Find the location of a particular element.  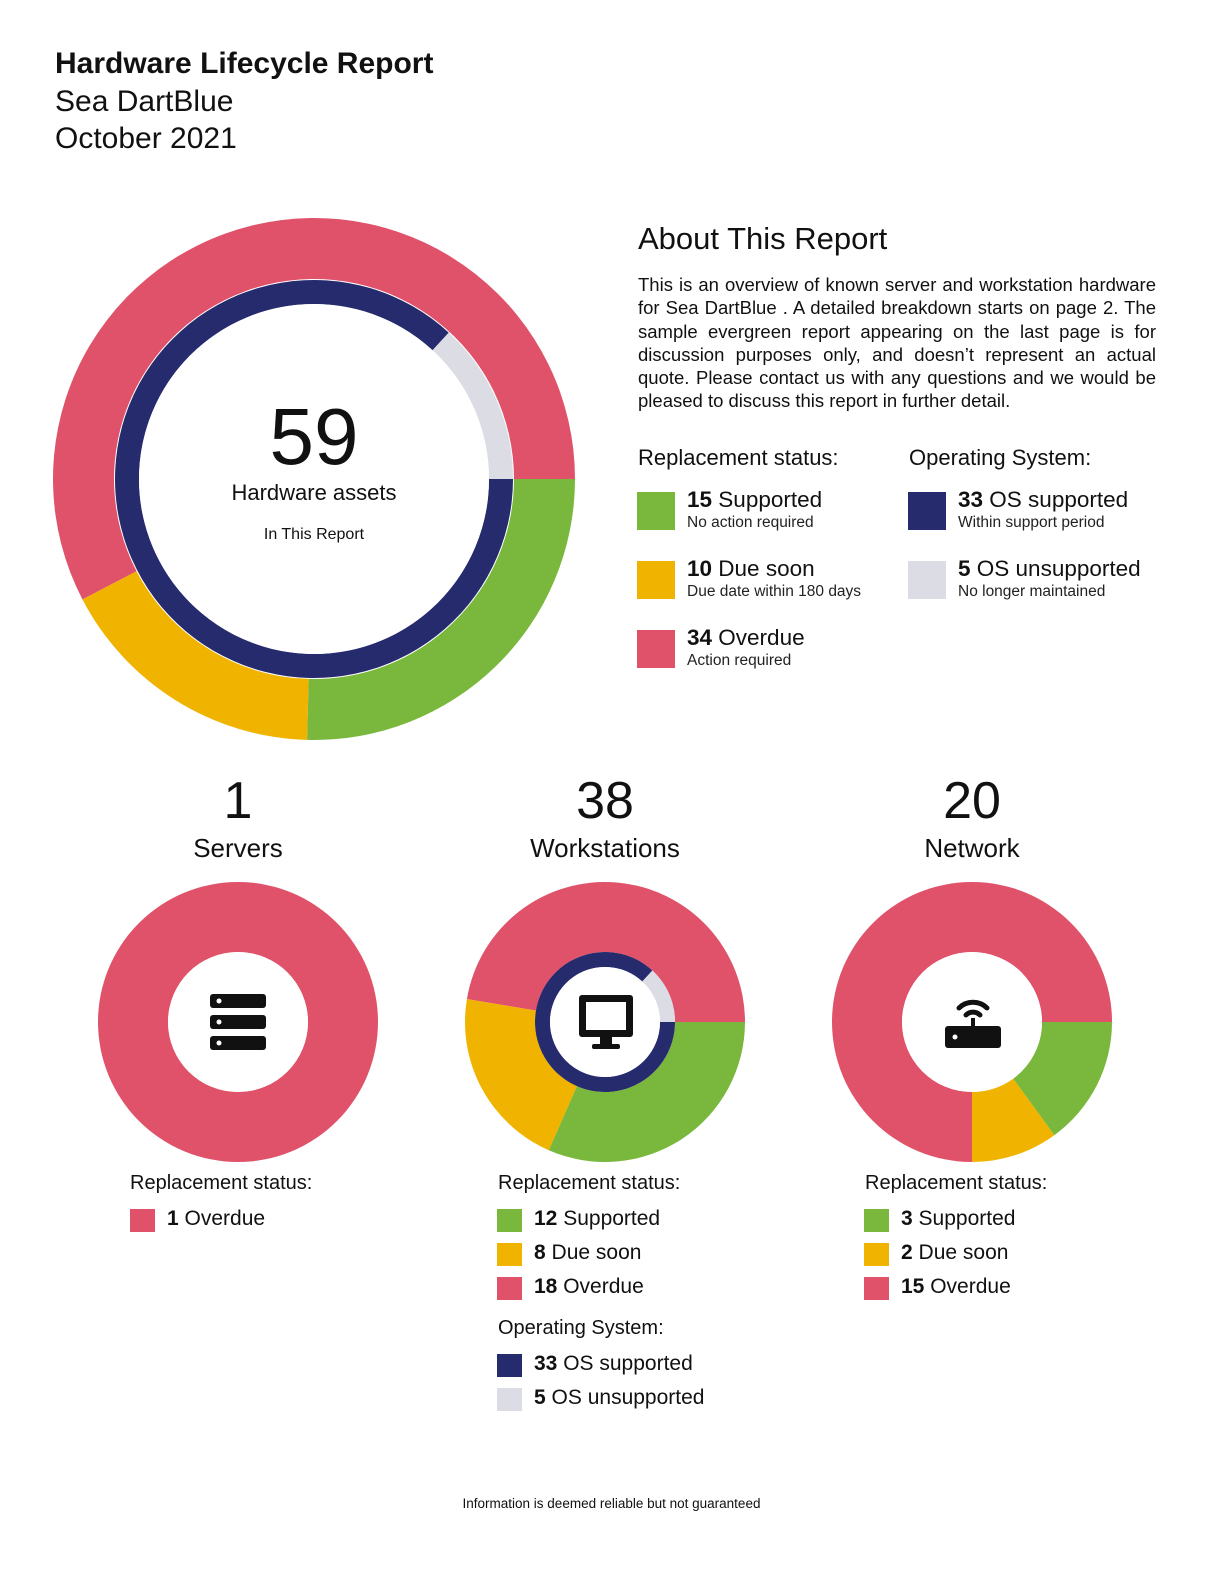

monitor-icon is located at coordinates (606, 1022).